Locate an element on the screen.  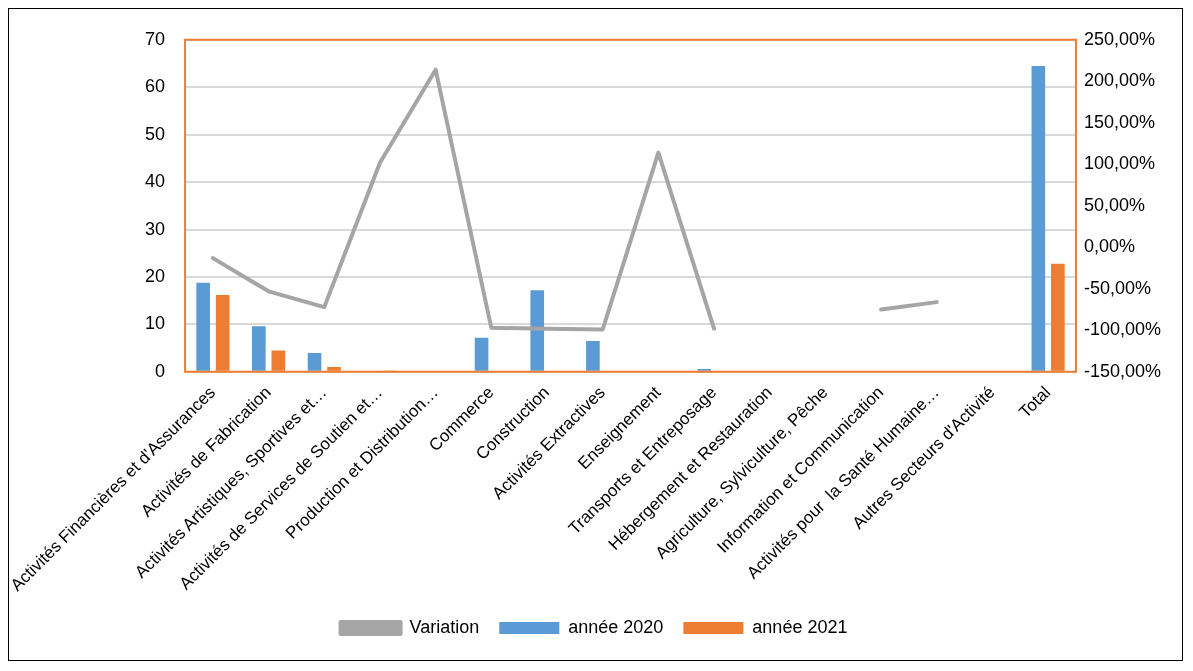
y-tick-label: 0 is located at coordinates (160, 370).